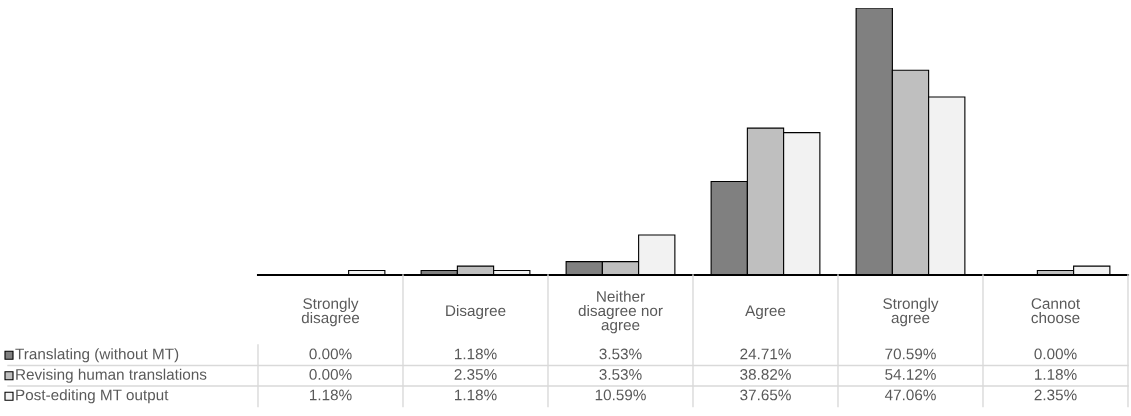  What do you see at coordinates (1056, 311) in the screenshot?
I see `x-tick-label: Cannot choose` at bounding box center [1056, 311].